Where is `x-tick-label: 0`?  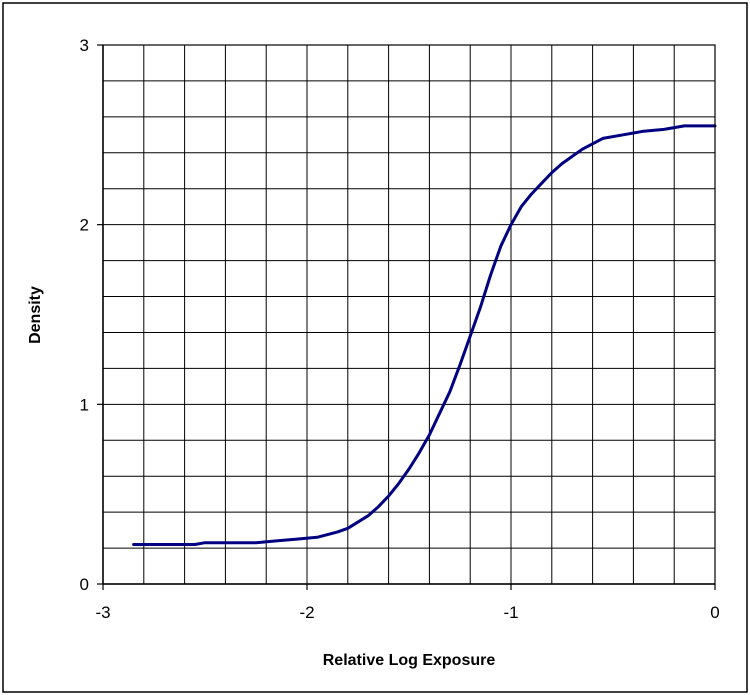 x-tick-label: 0 is located at coordinates (714, 612).